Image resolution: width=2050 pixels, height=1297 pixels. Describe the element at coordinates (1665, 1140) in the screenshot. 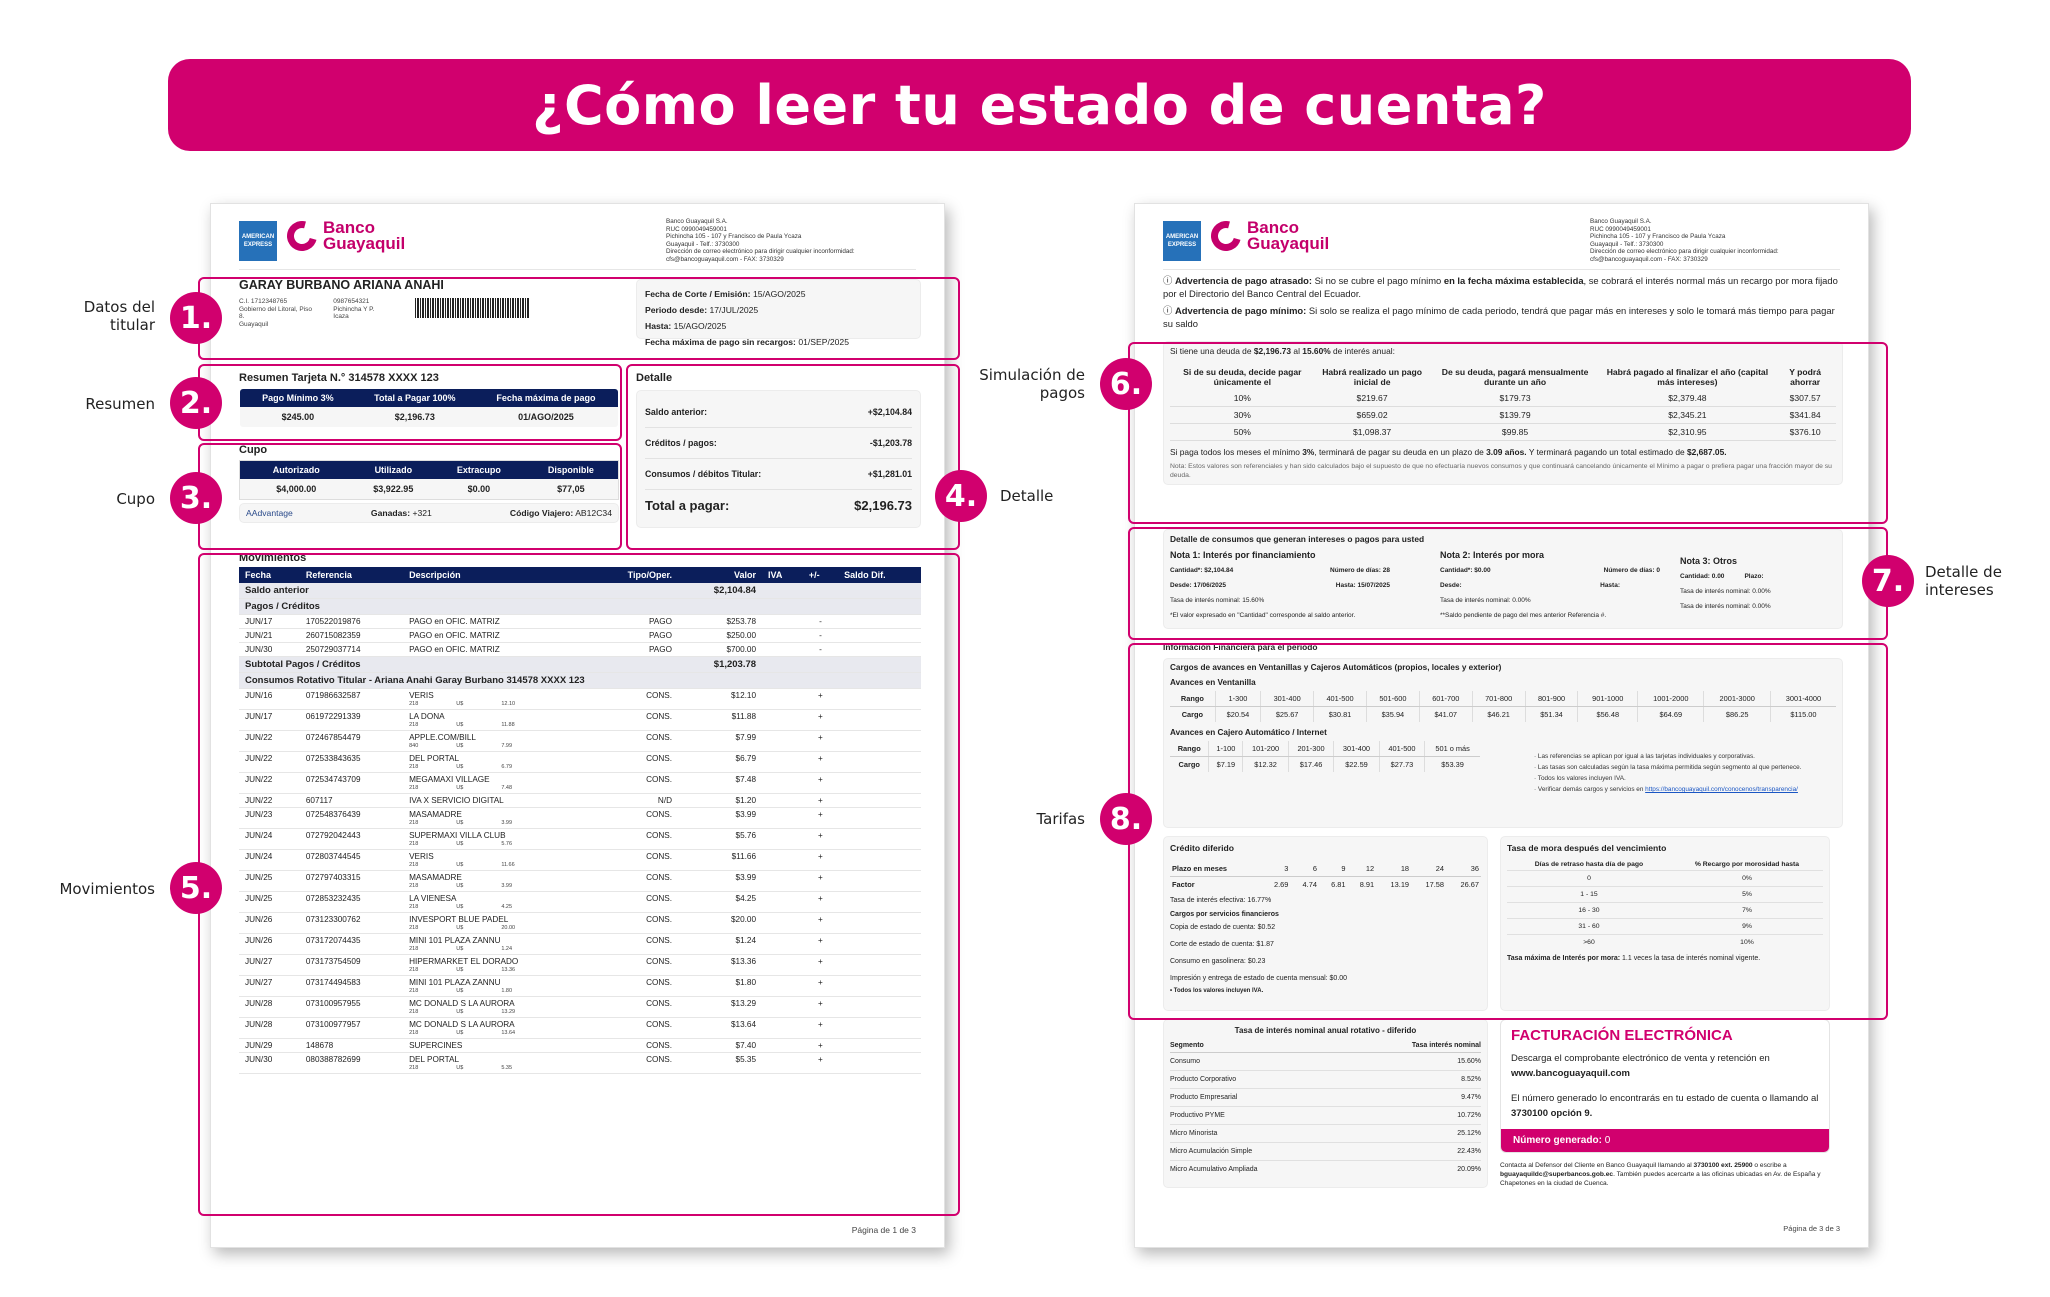

I see `generated-number: Número generado: 0` at that location.